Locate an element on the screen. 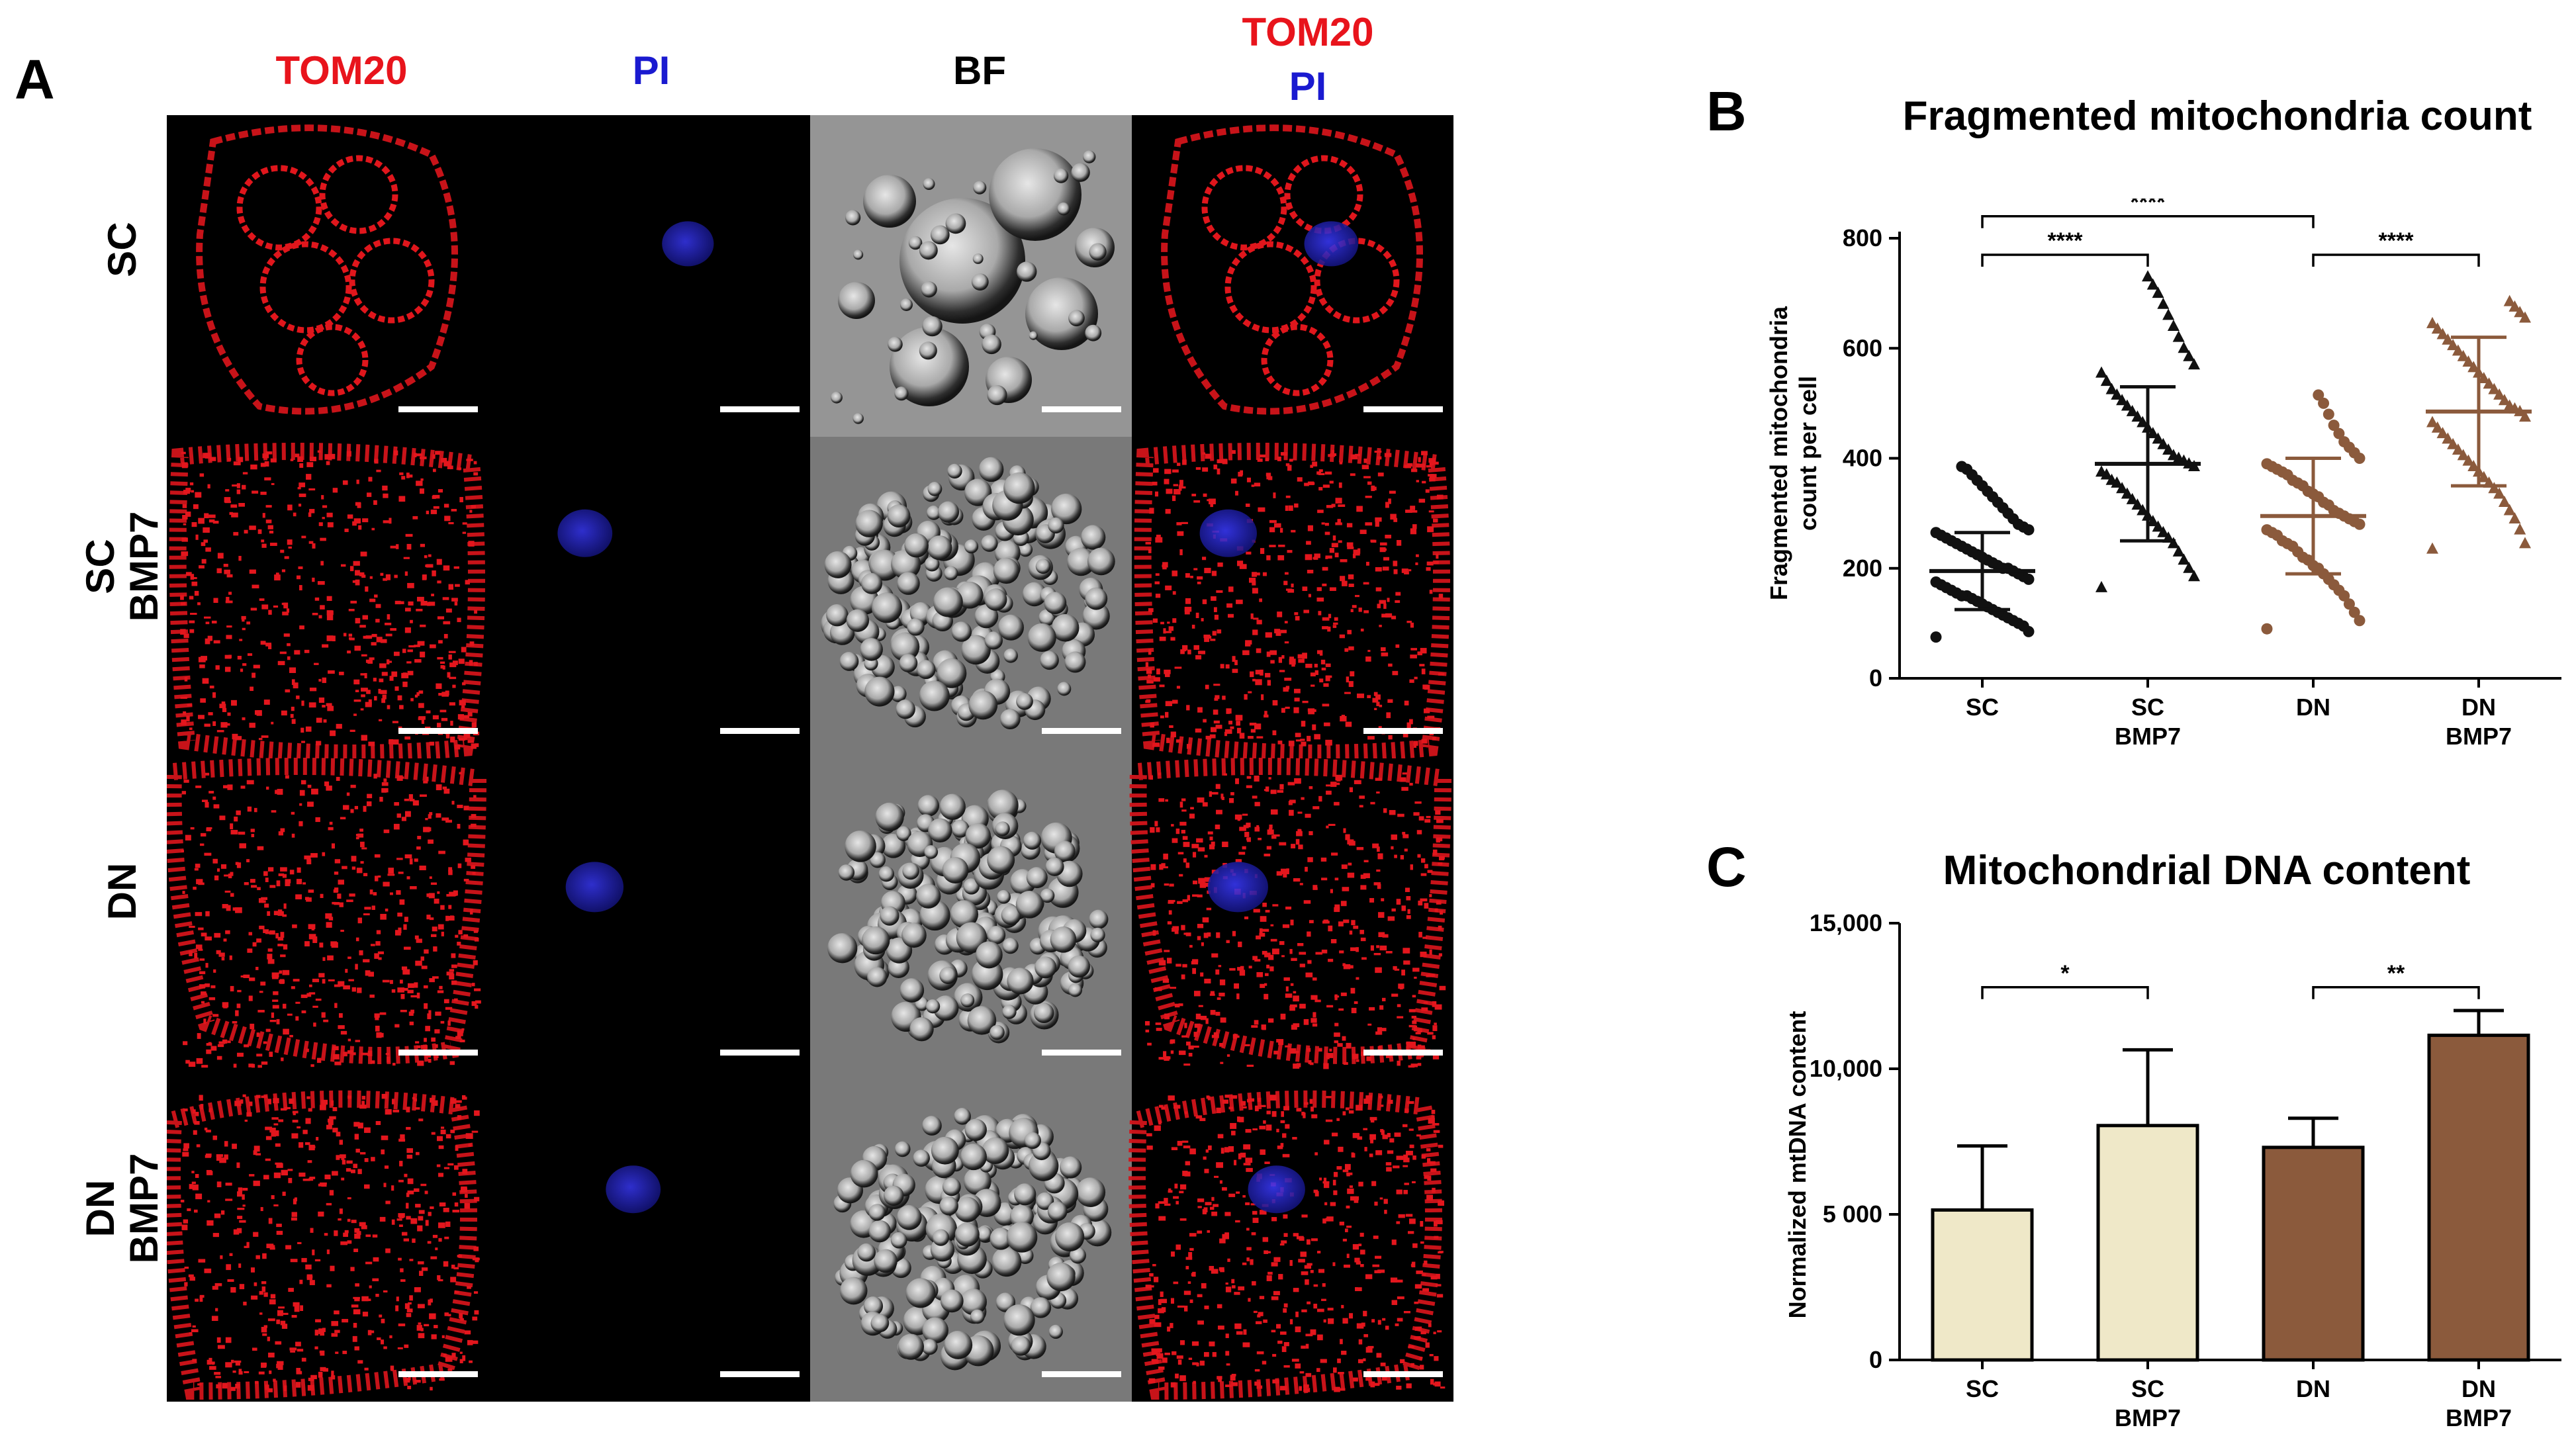 The height and width of the screenshot is (1444, 2576). chart-b-point is located at coordinates (2178, 336).